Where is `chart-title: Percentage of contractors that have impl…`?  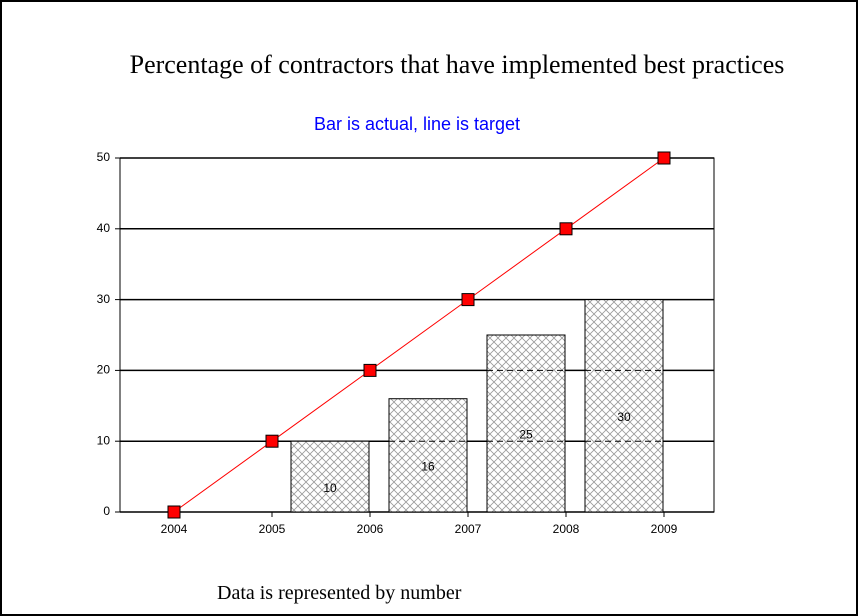 chart-title: Percentage of contractors that have impl… is located at coordinates (457, 64).